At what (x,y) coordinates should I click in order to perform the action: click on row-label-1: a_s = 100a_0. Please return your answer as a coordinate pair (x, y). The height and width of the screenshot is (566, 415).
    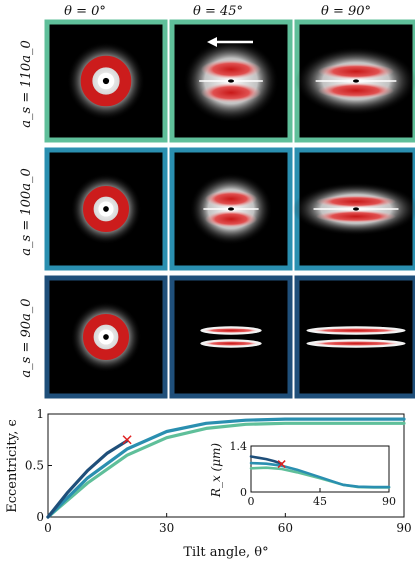
    Looking at the image, I should click on (26, 211).